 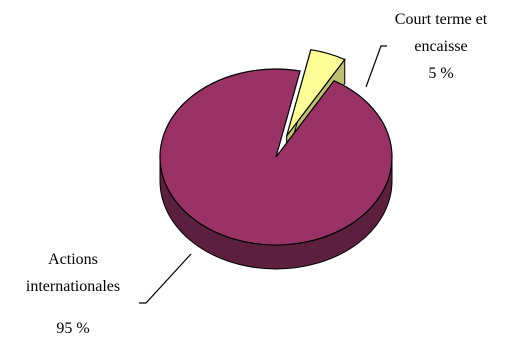 I want to click on leader-line-international-equities, so click(x=165, y=278).